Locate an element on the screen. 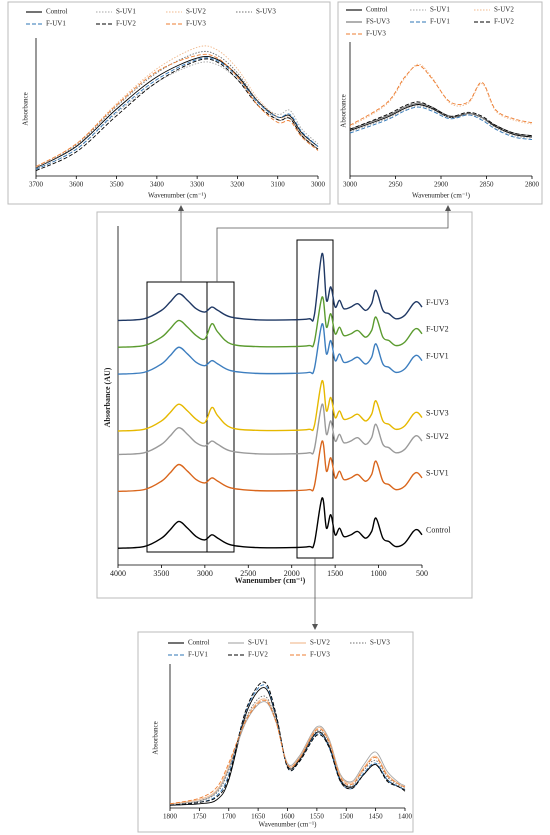 This screenshot has width=550, height=835. x-tick-label: 2500 is located at coordinates (248, 573).